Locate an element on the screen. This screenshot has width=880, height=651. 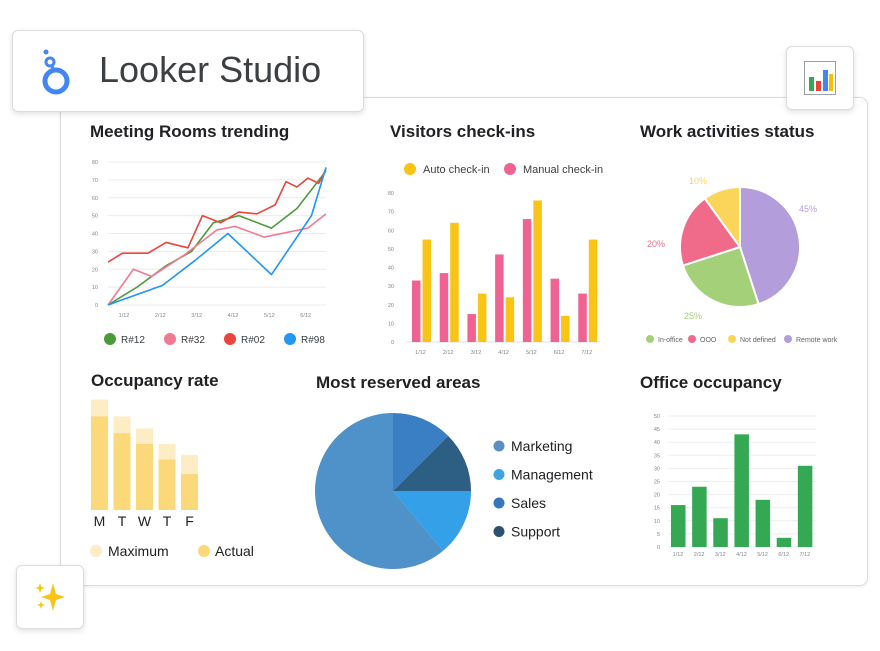
y-tick-label: 60 is located at coordinates (391, 231).